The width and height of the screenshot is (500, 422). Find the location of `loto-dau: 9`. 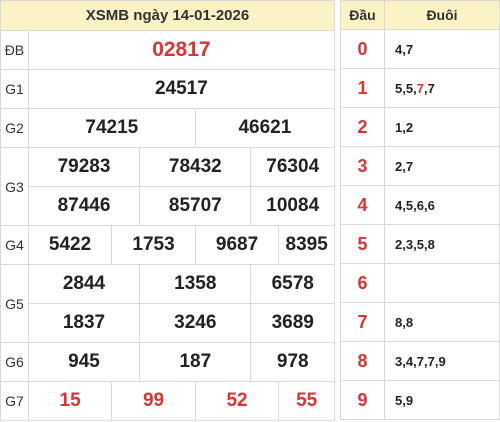

loto-dau: 9 is located at coordinates (362, 400).